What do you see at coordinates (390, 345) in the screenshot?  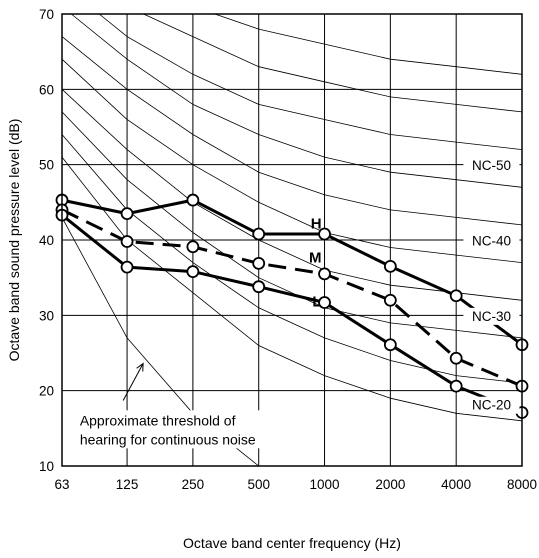 I see `point-l-2000` at bounding box center [390, 345].